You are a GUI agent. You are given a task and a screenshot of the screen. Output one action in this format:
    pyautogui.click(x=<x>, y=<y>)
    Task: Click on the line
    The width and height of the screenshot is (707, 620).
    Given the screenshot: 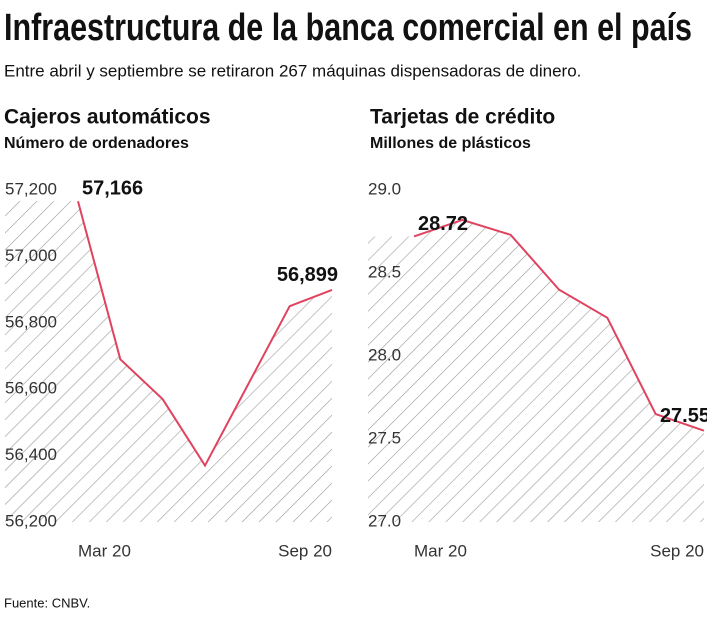 What is the action you would take?
    pyautogui.click(x=559, y=325)
    